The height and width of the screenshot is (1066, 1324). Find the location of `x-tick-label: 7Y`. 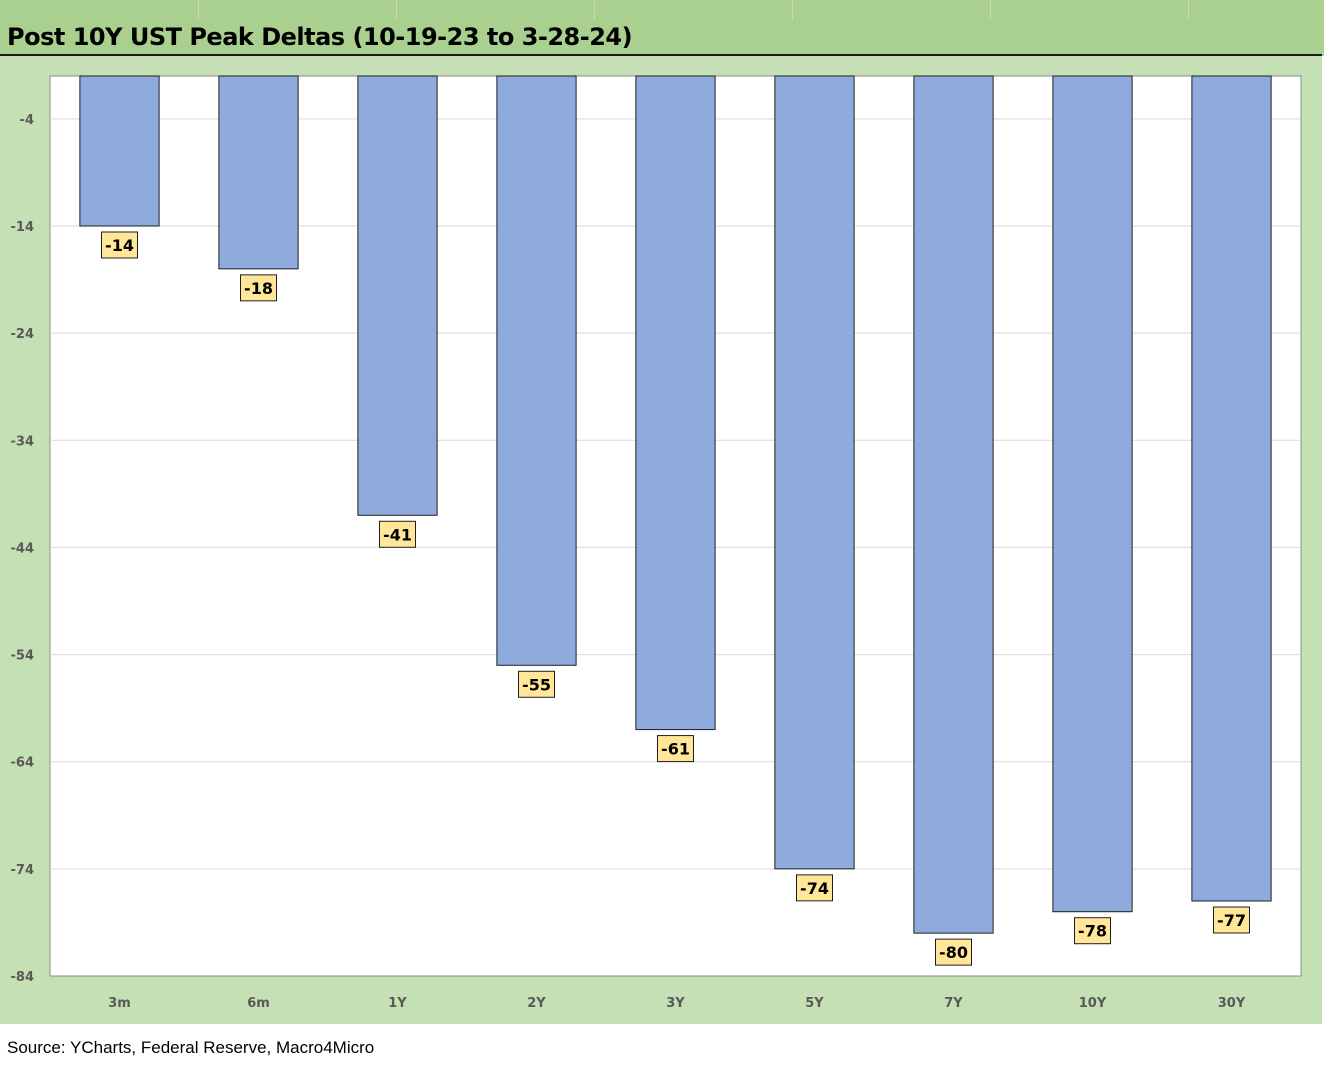

x-tick-label: 7Y is located at coordinates (953, 1003).